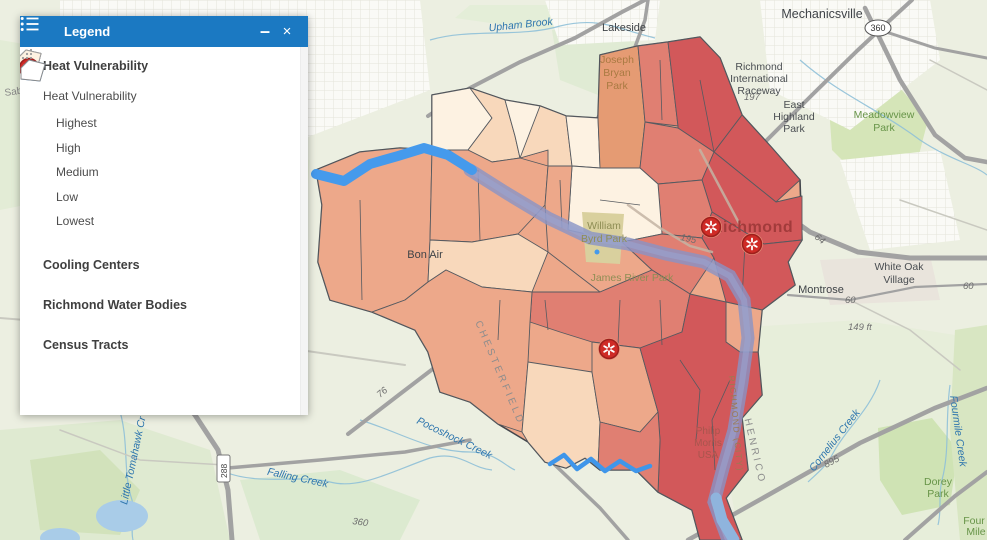 The image size is (987, 540). I want to click on legend-panel-title: Legend, so click(87, 31).